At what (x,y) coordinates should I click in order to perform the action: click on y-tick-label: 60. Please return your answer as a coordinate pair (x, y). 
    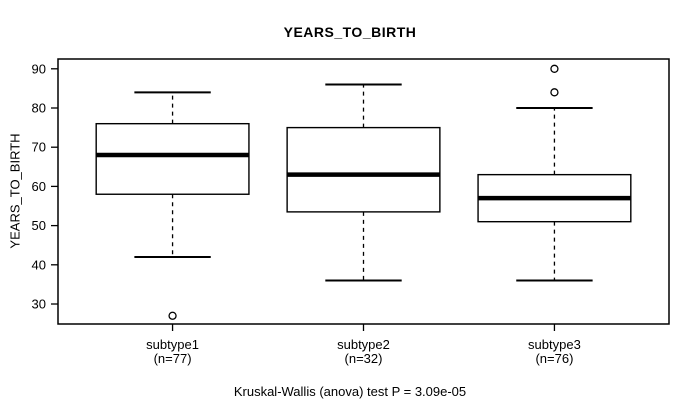
    Looking at the image, I should click on (39, 186).